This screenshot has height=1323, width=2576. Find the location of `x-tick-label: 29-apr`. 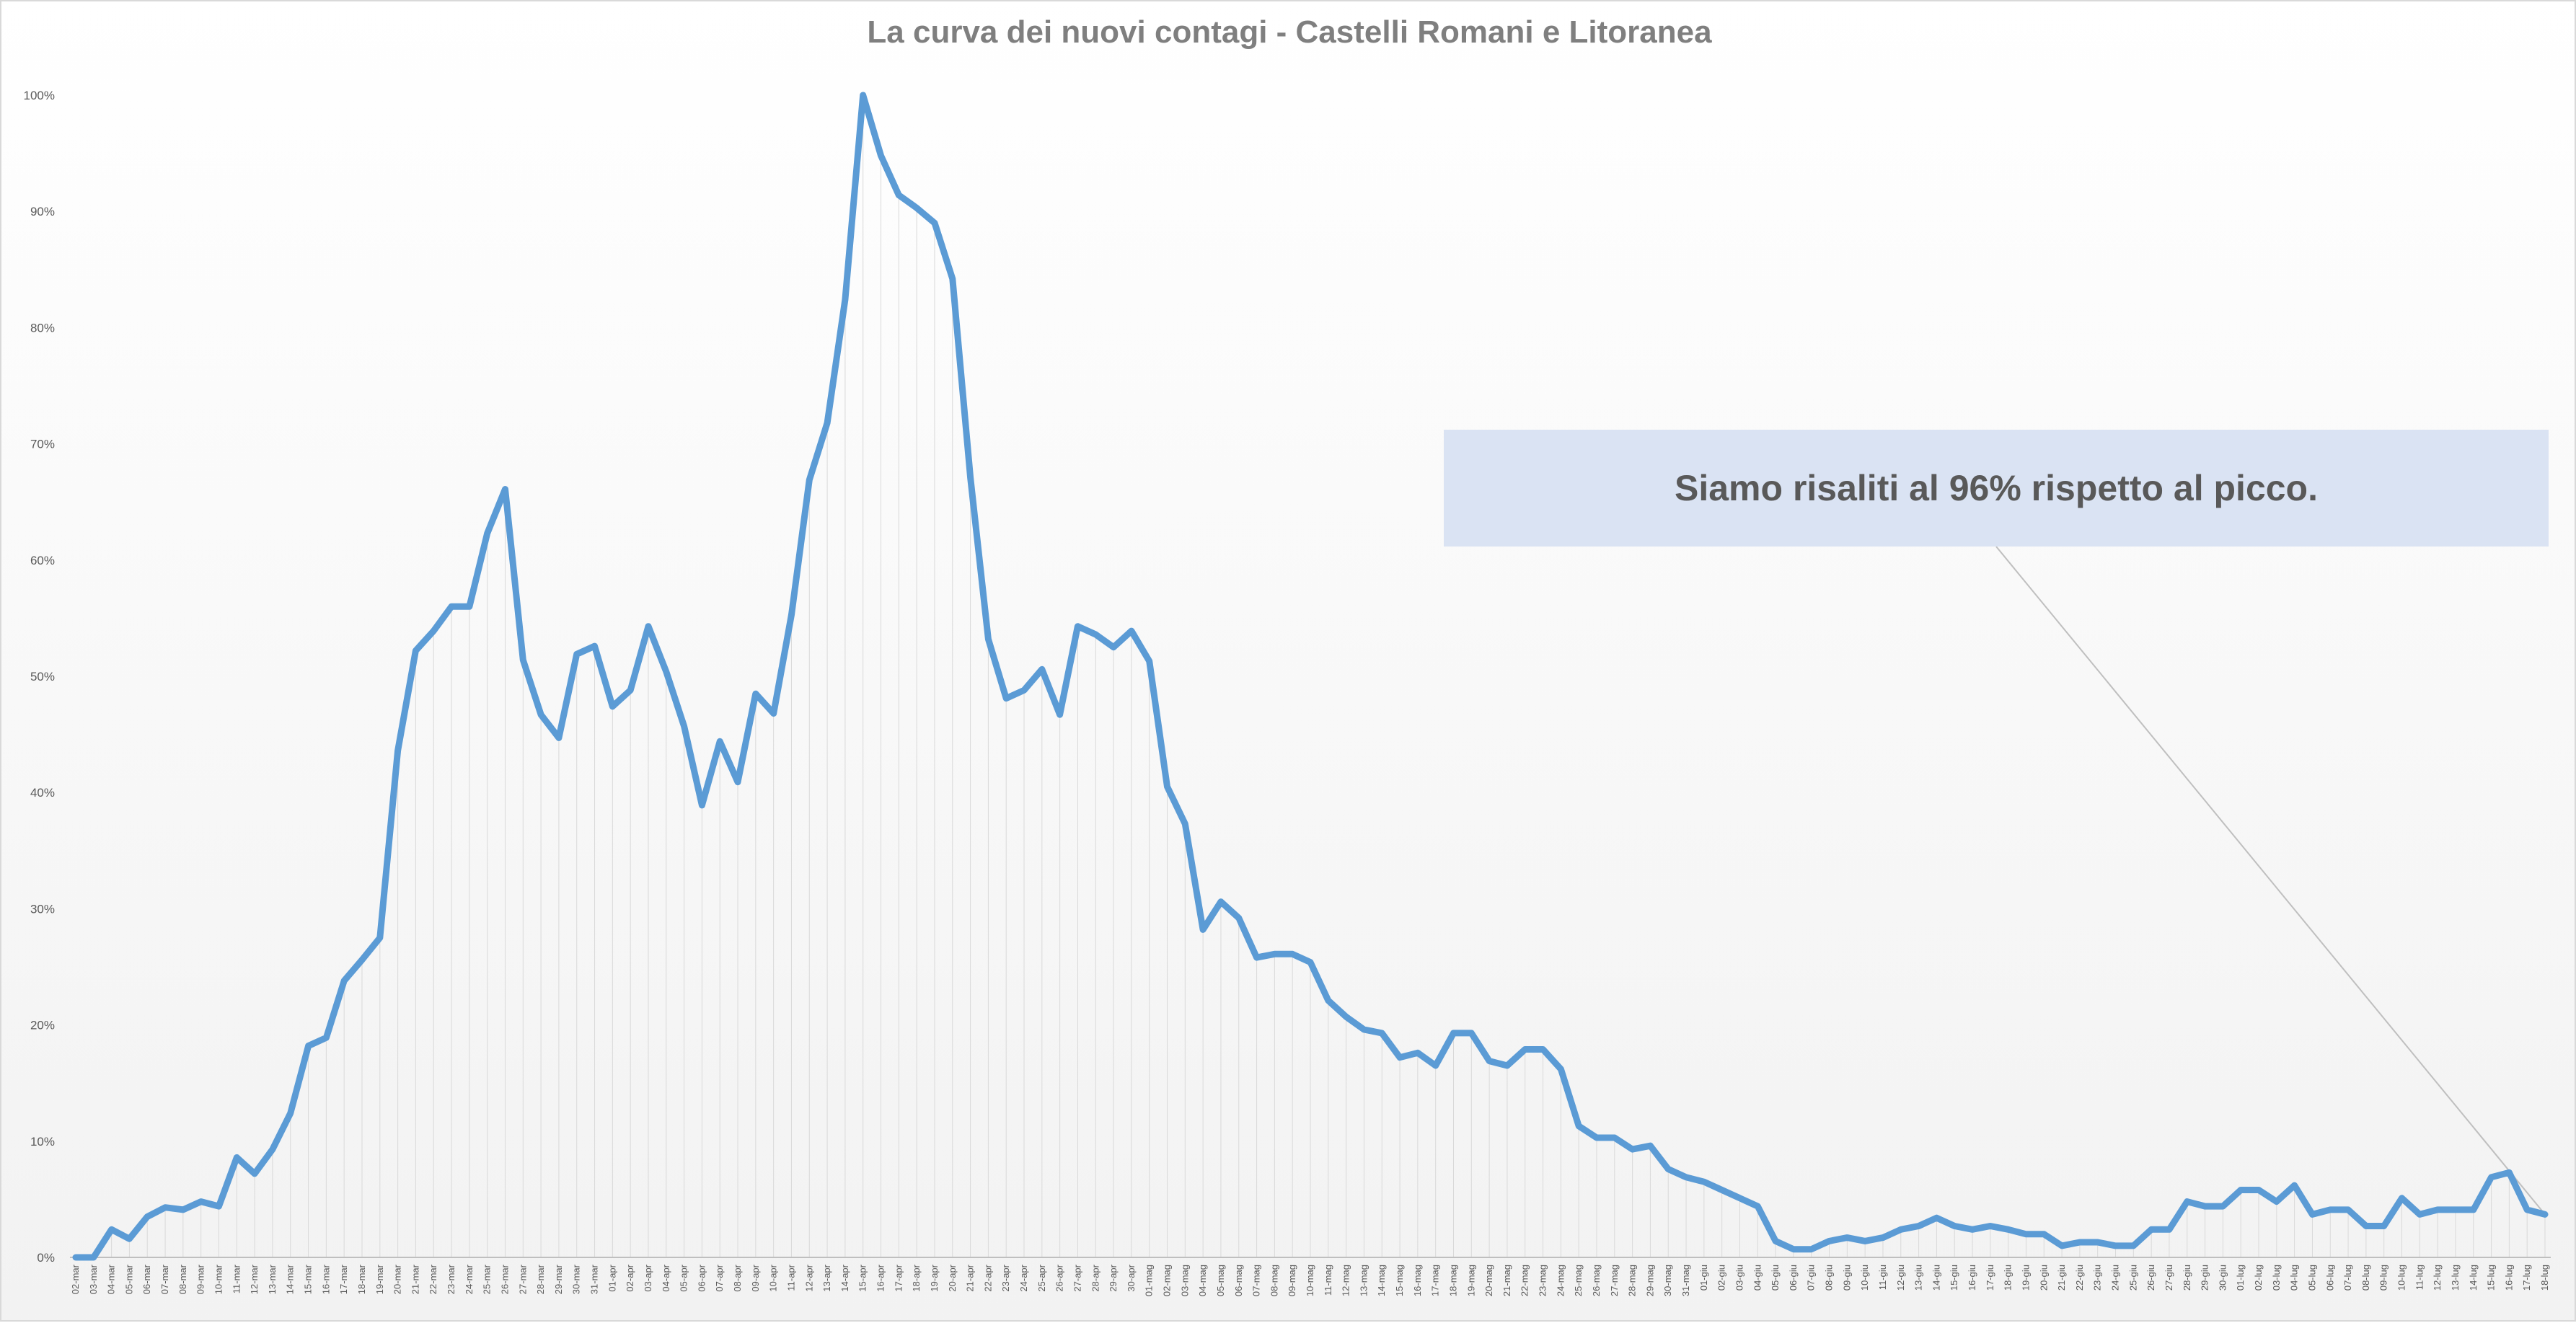

x-tick-label: 29-apr is located at coordinates (1113, 1277).